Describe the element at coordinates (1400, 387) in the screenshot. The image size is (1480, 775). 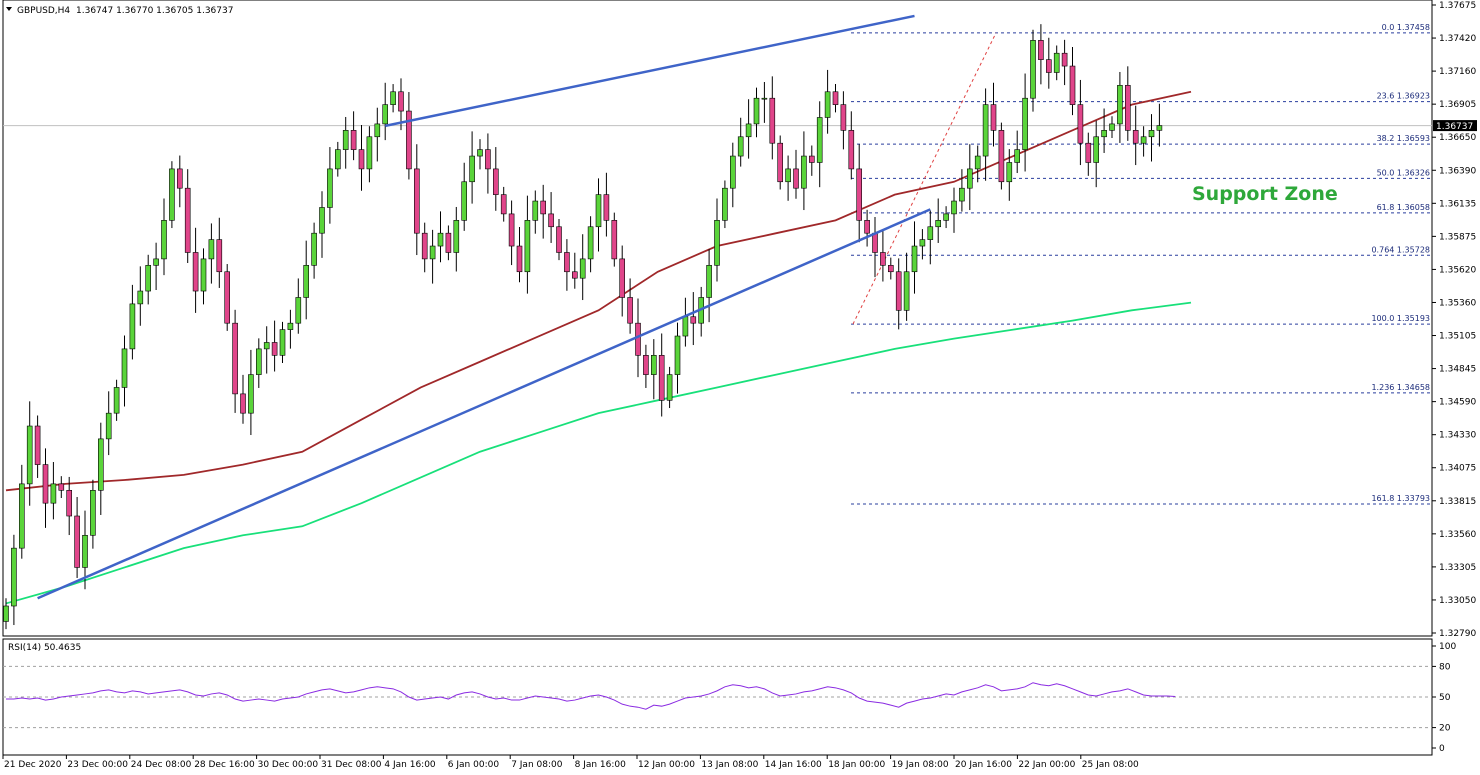
I see `fib-level-label: 1.236 1.34658` at that location.